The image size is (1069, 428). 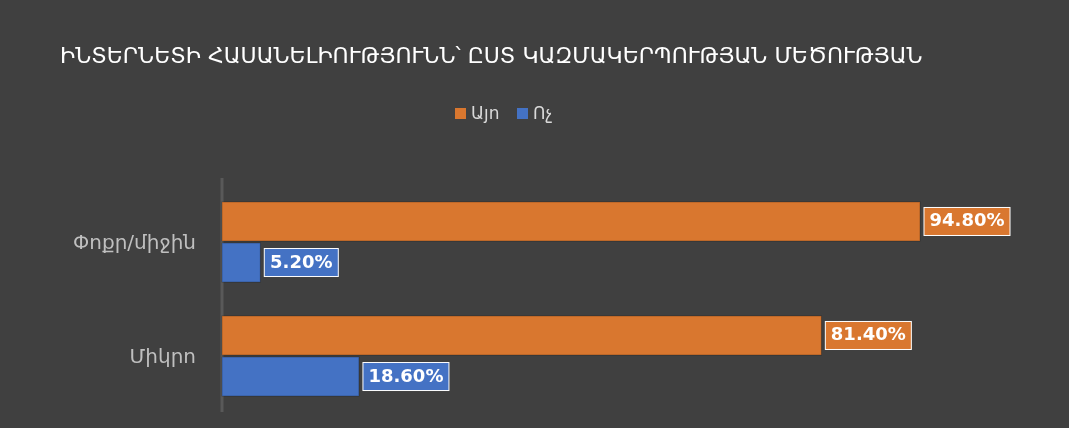 What do you see at coordinates (491, 55) in the screenshot?
I see `chart-title: ԻՆՏԵՐՆԵՏԻ ՀԱՍԱՆԵԼԻՈՒԹՅՈՒՆՆ՝ ԸՍՏ ԿԱԶՄԱԿԵՐՊՈՒԹՅԱՆ ՄԵԾՈՒԹՅԱՆ` at bounding box center [491, 55].